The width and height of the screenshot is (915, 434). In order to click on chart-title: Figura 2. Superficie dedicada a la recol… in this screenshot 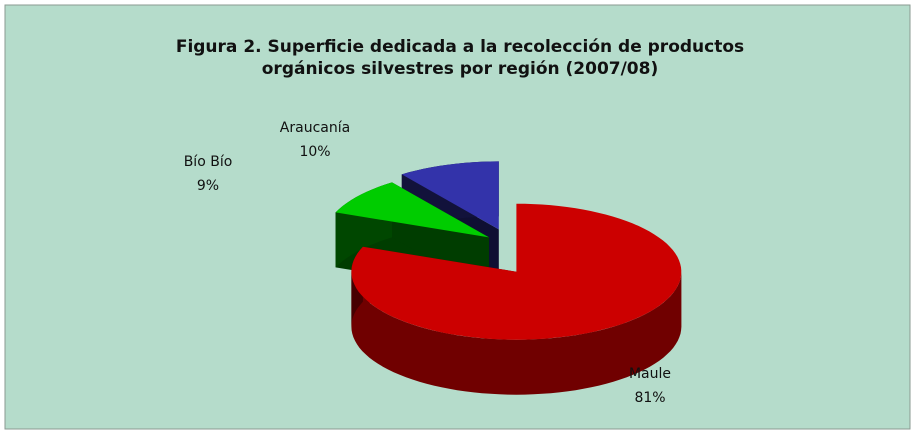, I will do `click(460, 58)`.